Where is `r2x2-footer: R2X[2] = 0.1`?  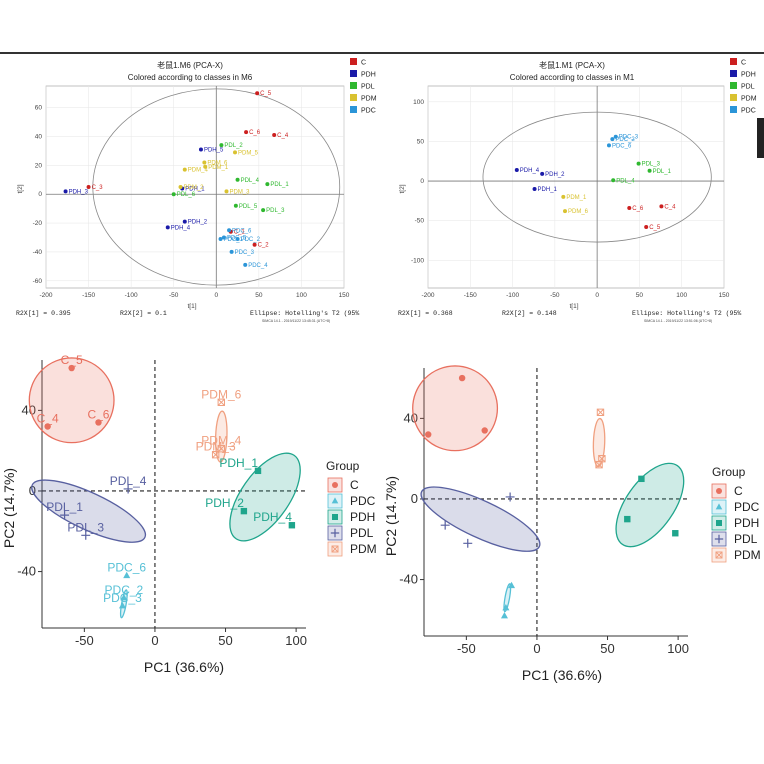
r2x2-footer: R2X[2] = 0.1 is located at coordinates (143, 313).